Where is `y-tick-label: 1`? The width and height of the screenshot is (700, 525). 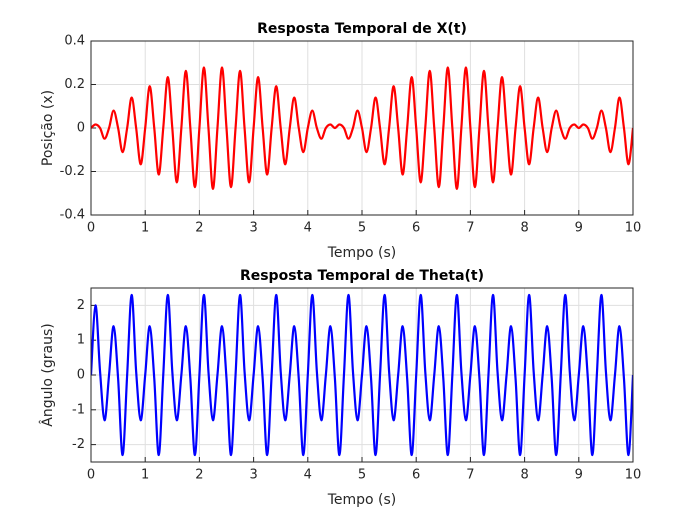
y-tick-label: 1 is located at coordinates (81, 340).